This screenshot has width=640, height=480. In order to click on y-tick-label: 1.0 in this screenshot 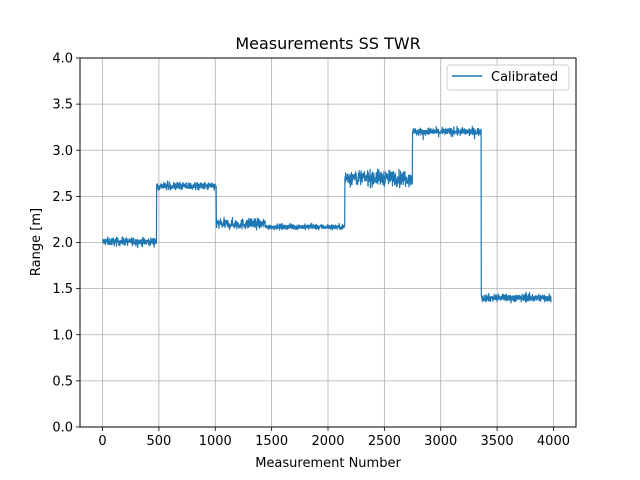, I will do `click(62, 335)`.